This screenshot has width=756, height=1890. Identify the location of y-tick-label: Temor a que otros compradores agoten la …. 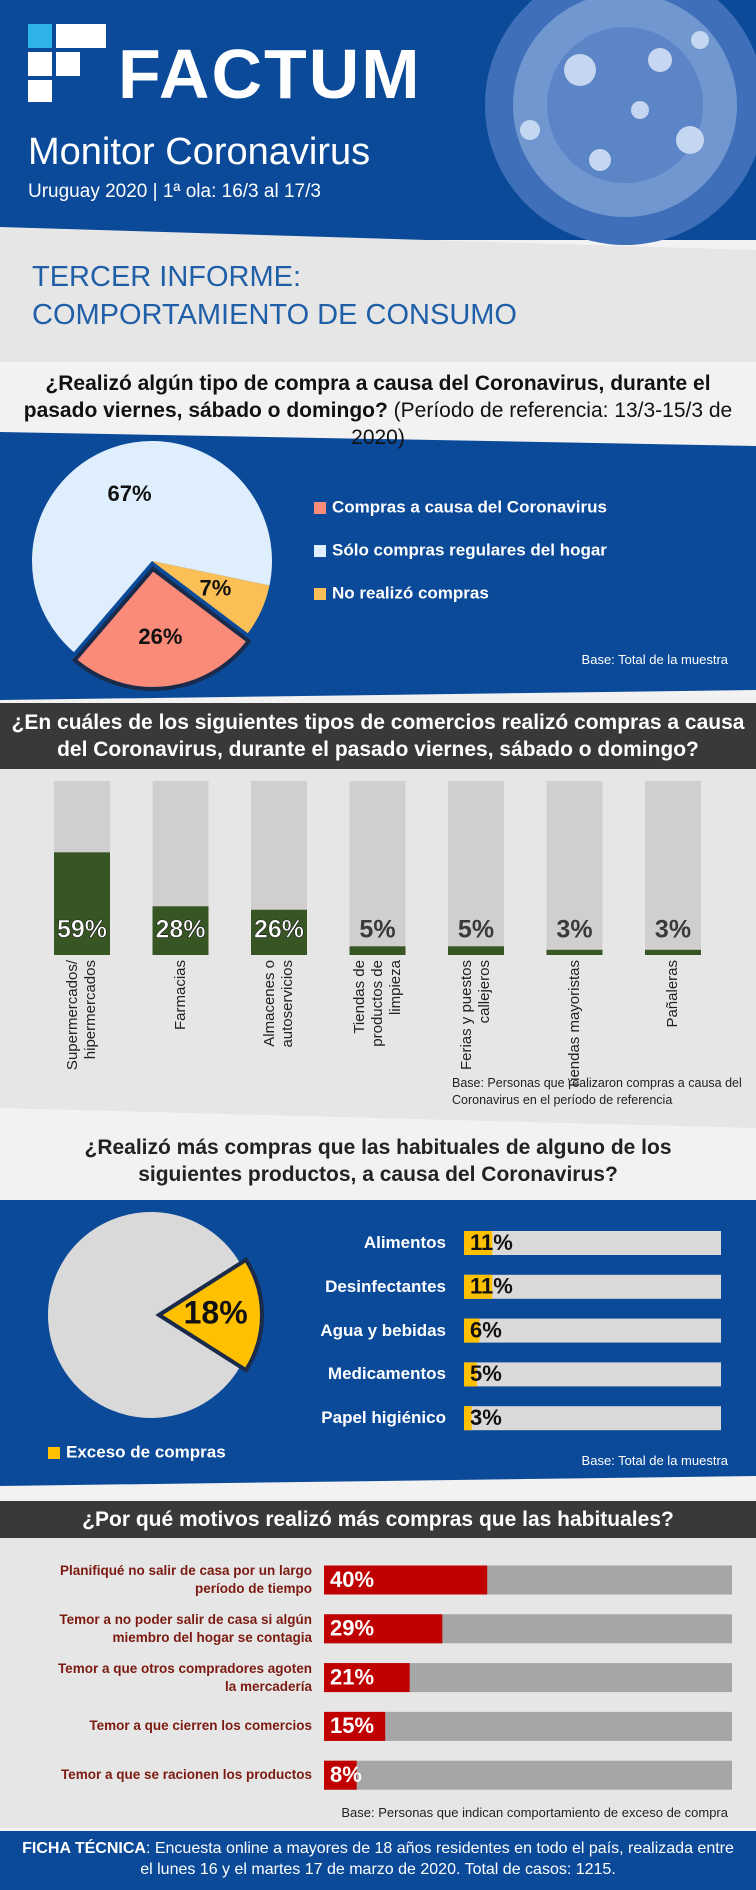
(184, 1677).